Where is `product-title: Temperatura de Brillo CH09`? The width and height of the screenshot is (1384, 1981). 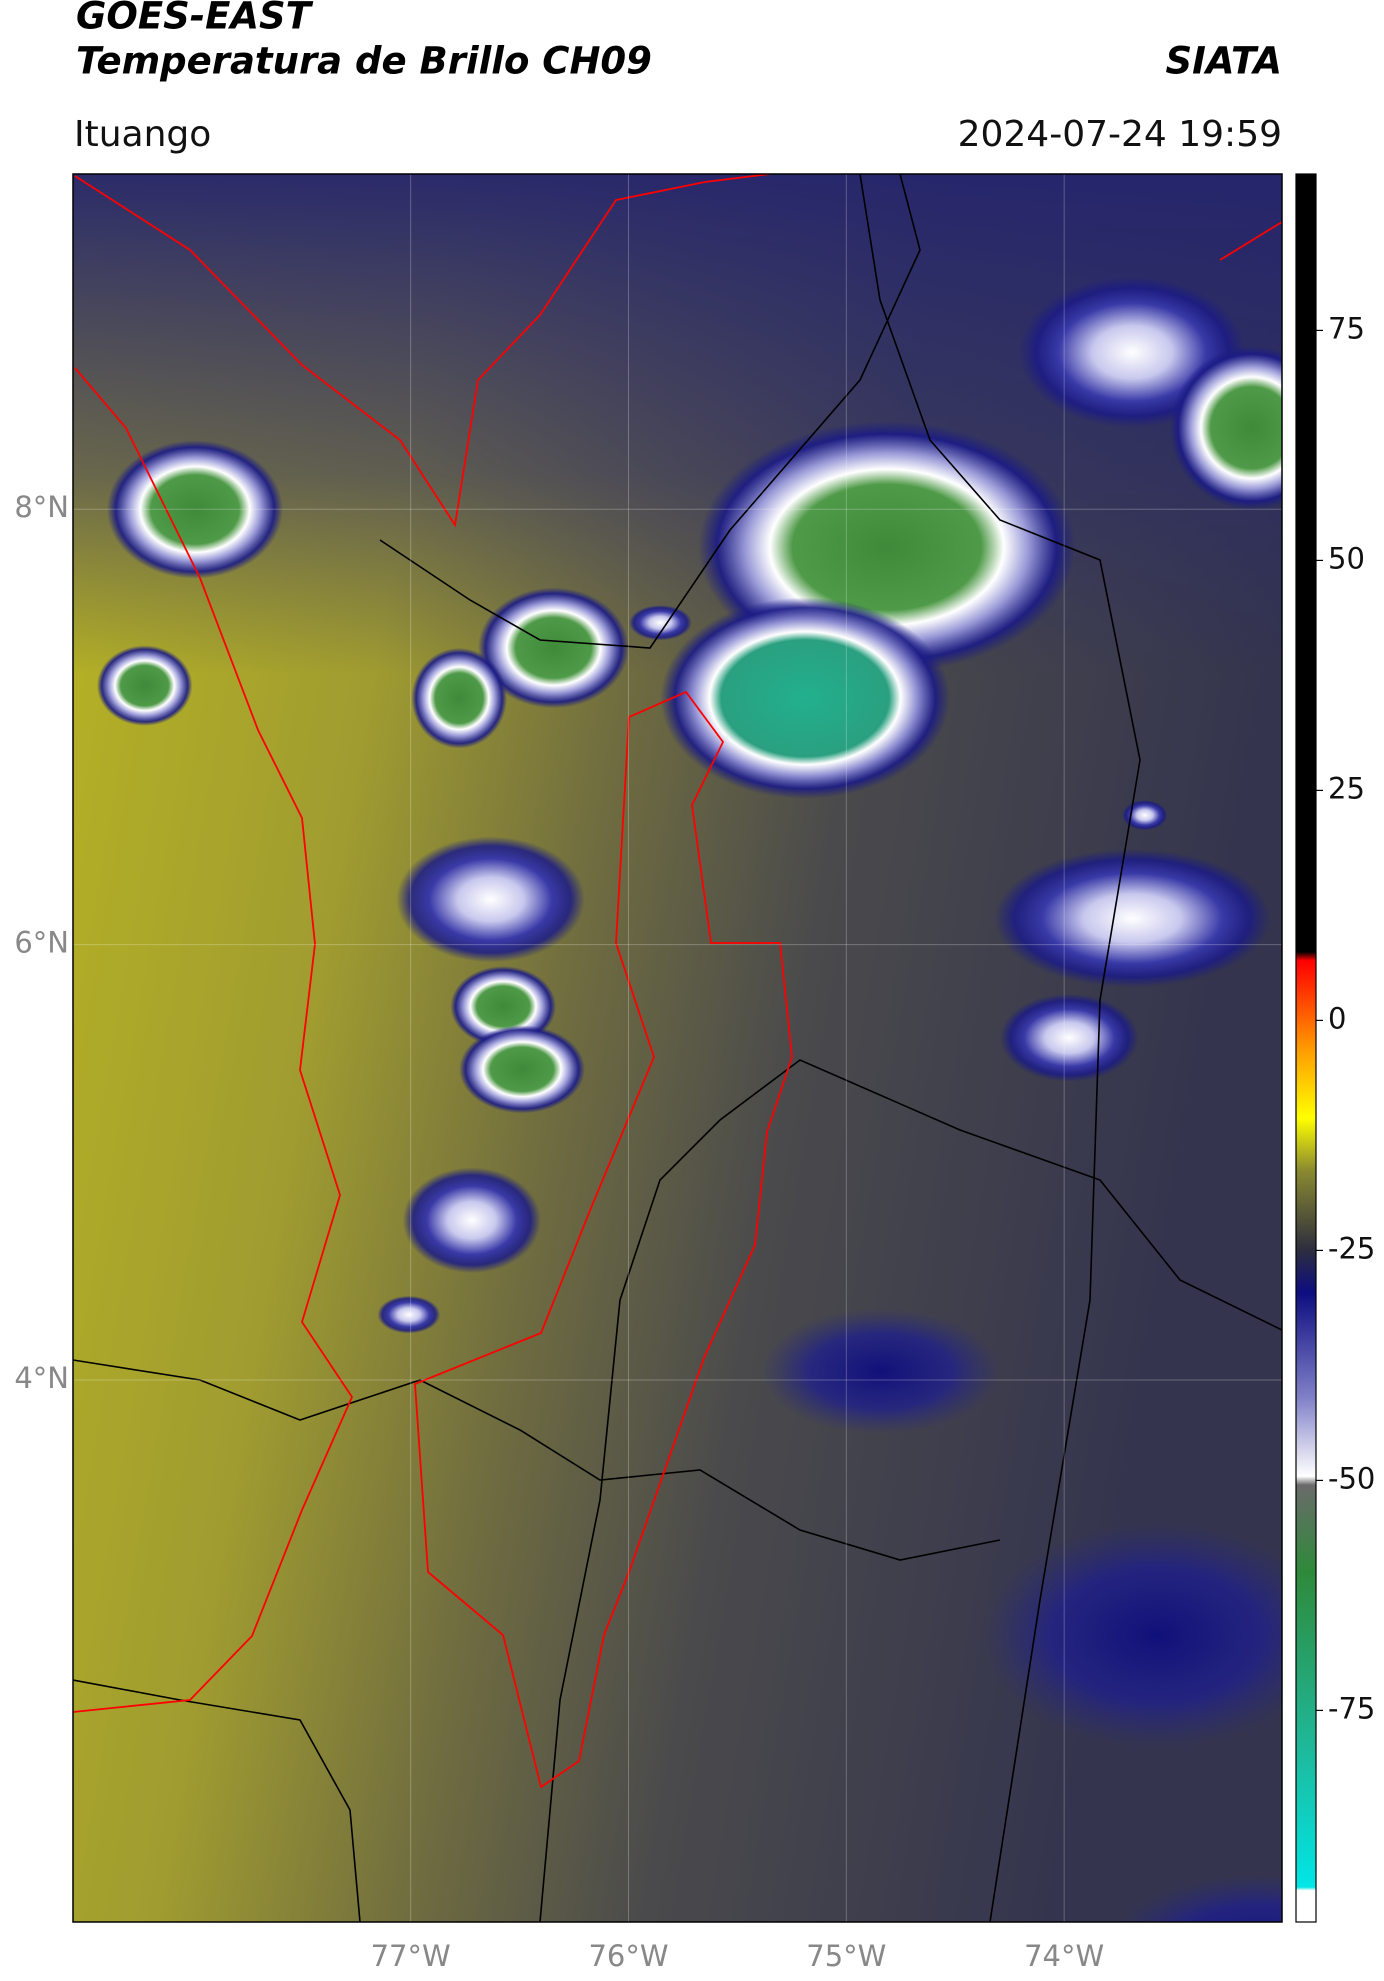 product-title: Temperatura de Brillo CH09 is located at coordinates (364, 61).